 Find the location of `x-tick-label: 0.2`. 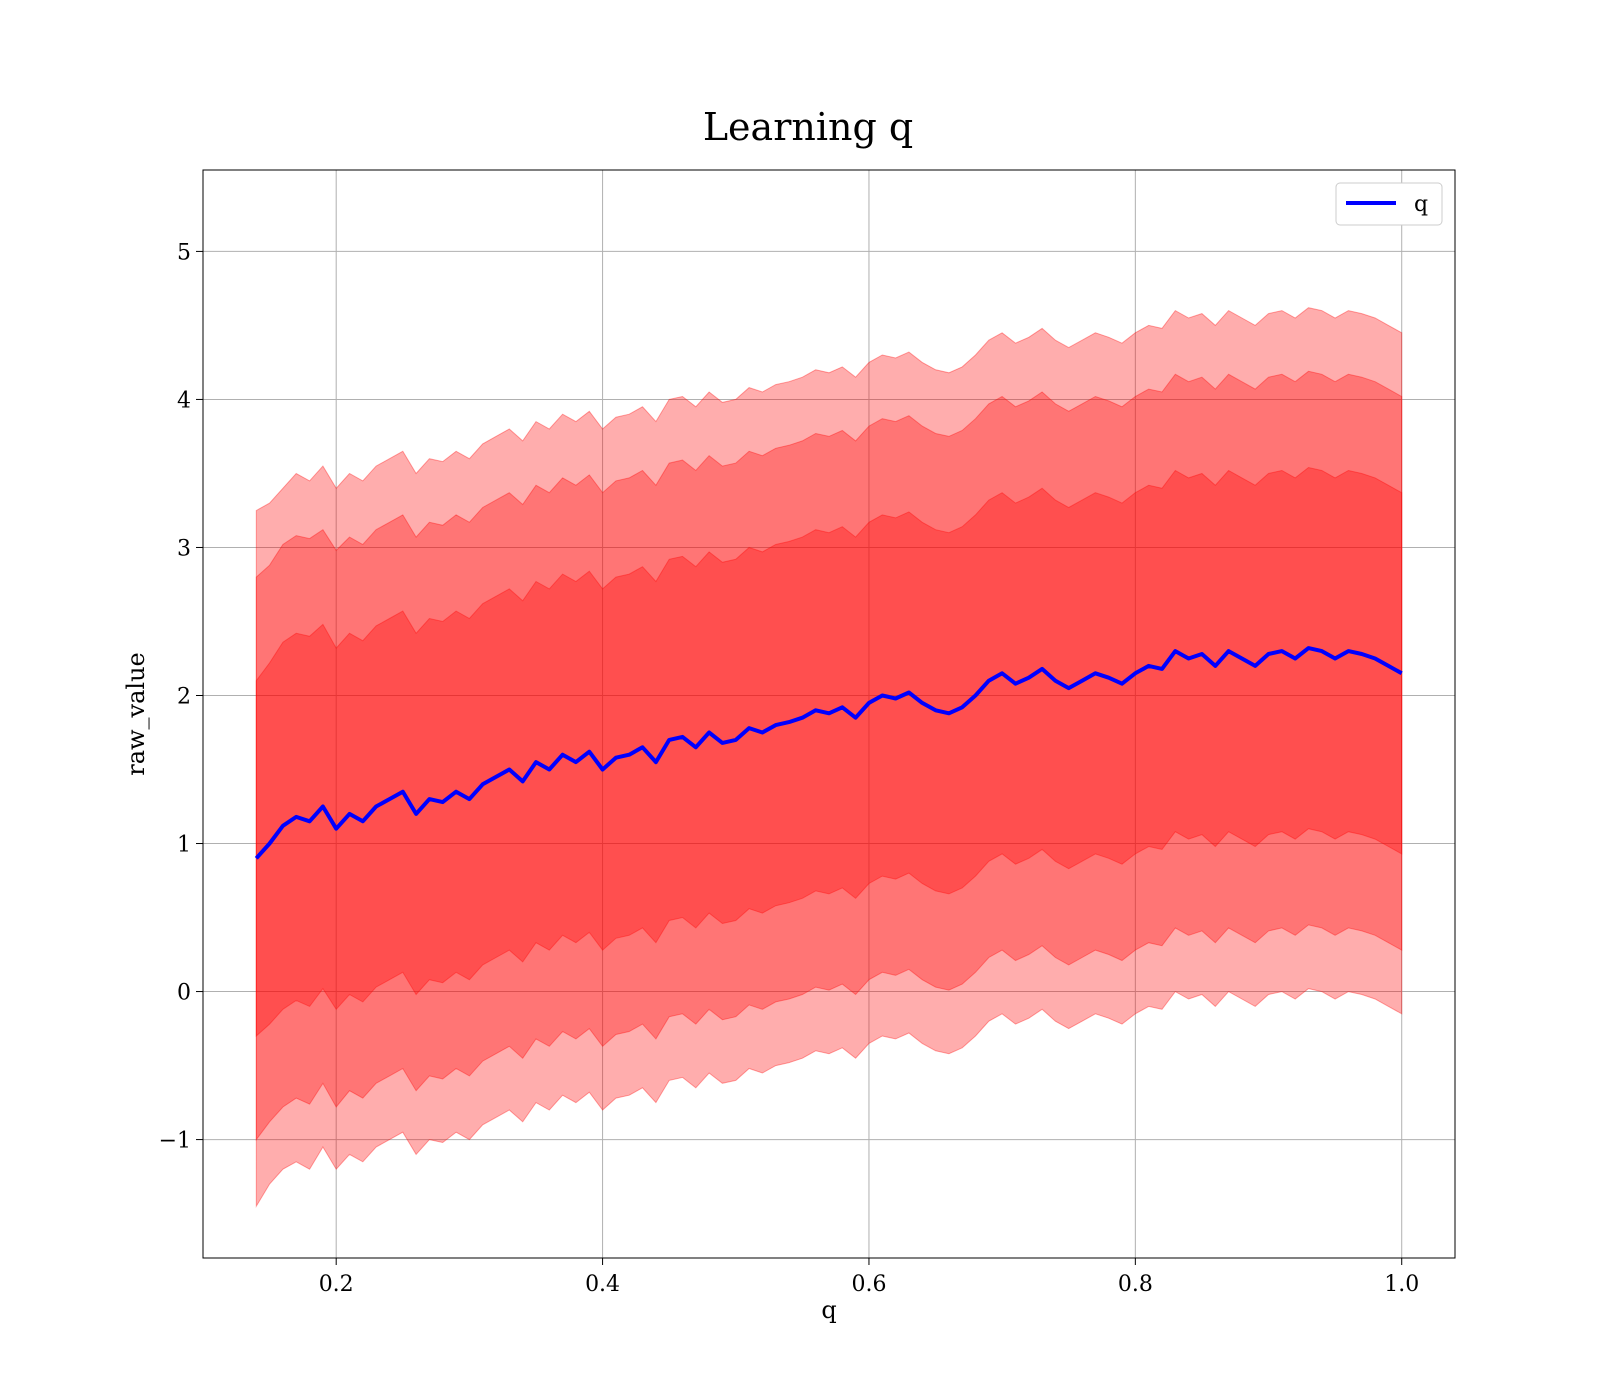

x-tick-label: 0.2 is located at coordinates (336, 1284).